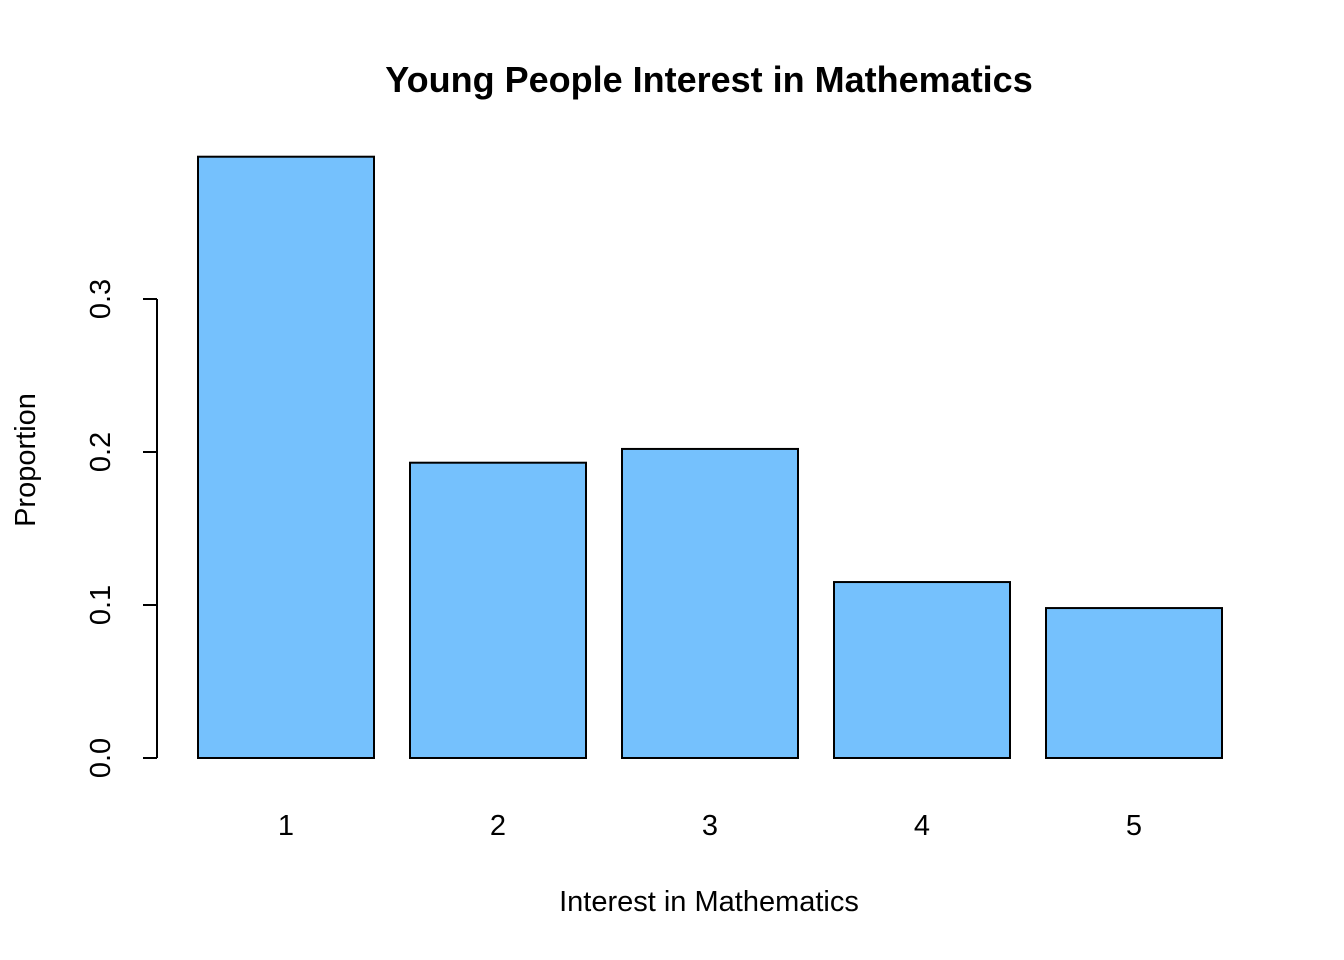 The image size is (1344, 960). Describe the element at coordinates (1134, 826) in the screenshot. I see `x-tick-label-5: 5` at that location.